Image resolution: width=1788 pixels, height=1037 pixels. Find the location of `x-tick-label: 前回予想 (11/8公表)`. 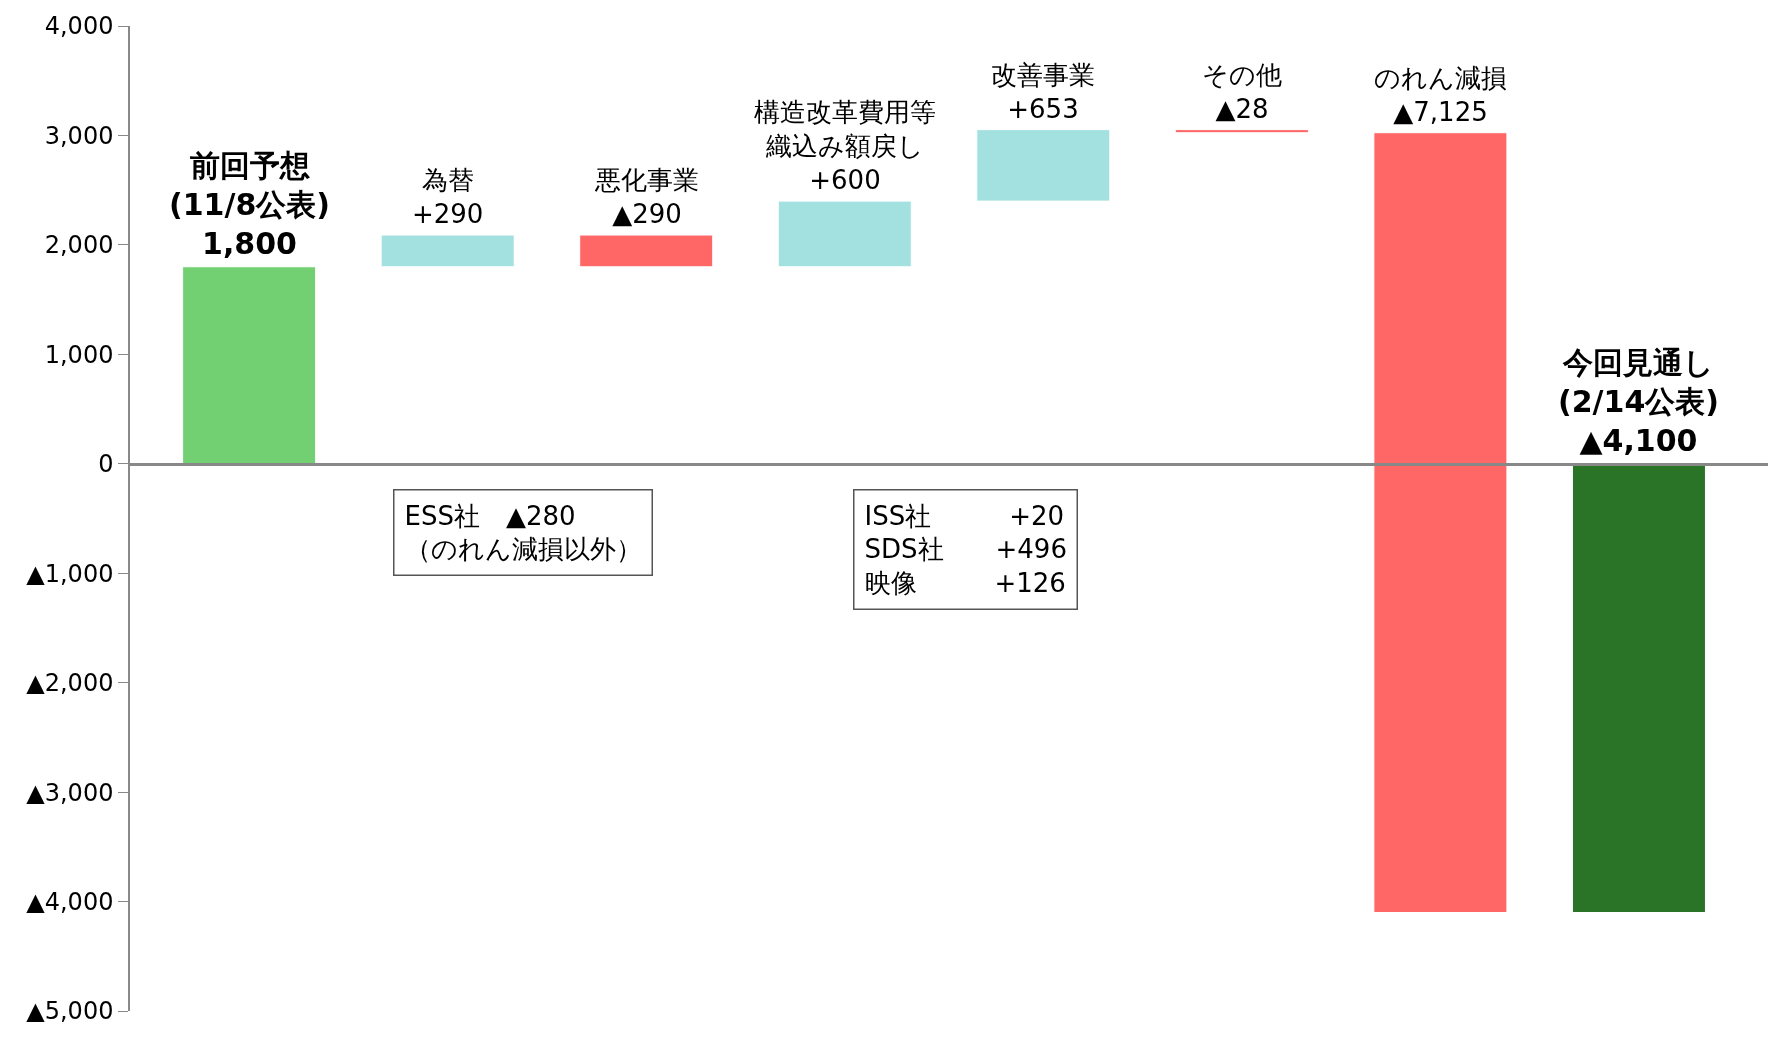

x-tick-label: 前回予想 (11/8公表) is located at coordinates (250, 185).